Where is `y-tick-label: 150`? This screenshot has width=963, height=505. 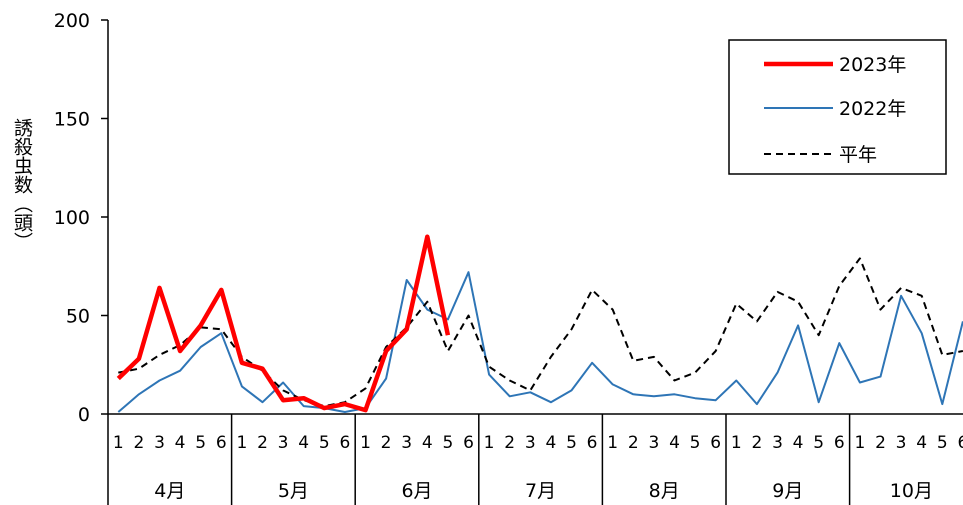
y-tick-label: 150 is located at coordinates (72, 120).